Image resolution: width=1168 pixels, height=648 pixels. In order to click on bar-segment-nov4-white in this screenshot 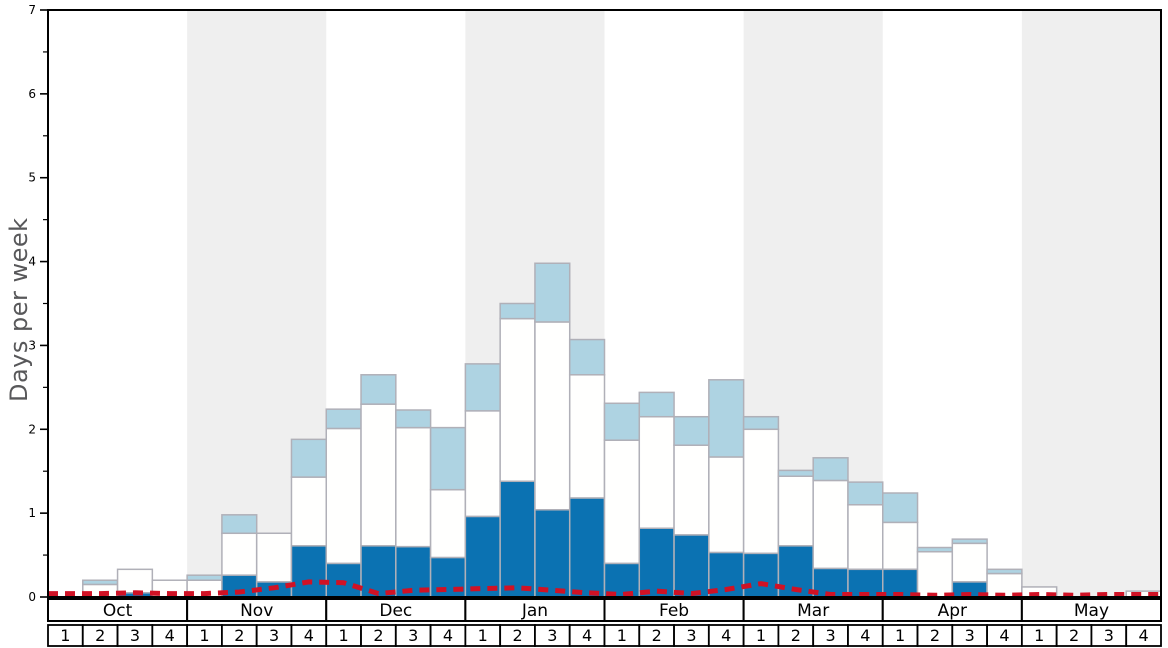, I will do `click(308, 511)`.